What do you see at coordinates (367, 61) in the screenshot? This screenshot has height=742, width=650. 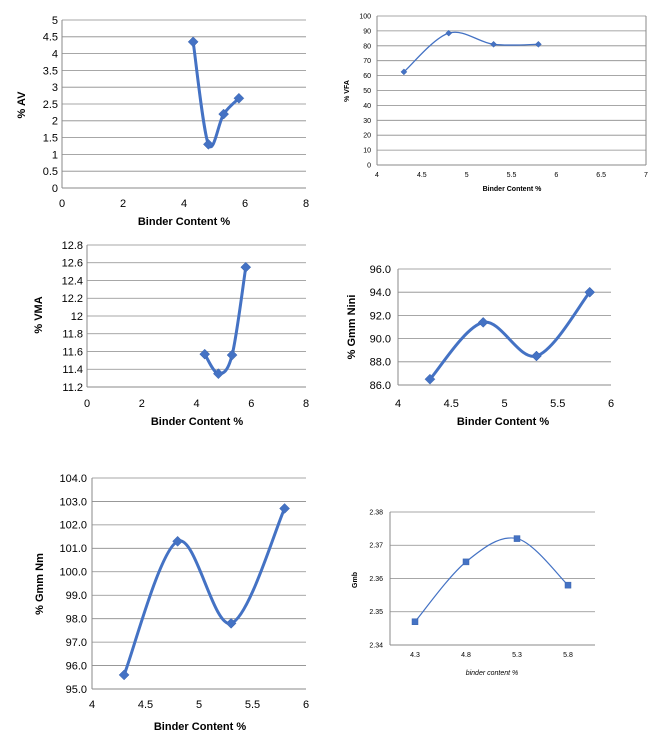 I see `y-tick-label: 70` at bounding box center [367, 61].